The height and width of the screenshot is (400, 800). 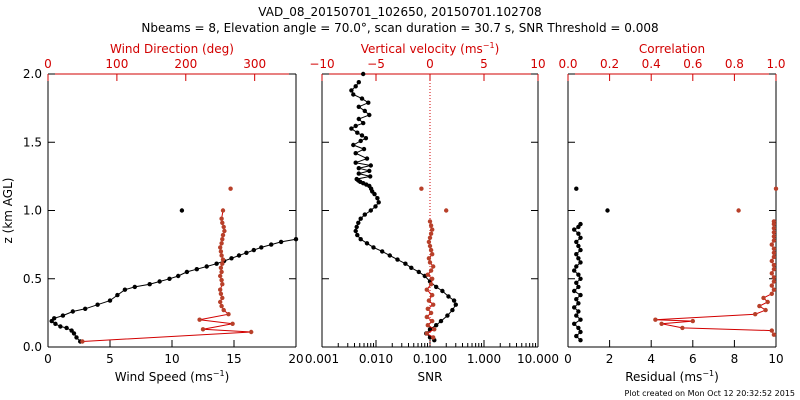 What do you see at coordinates (164, 377) in the screenshot?
I see `x-bottom-axis-label-text: Wind Speed (ms` at bounding box center [164, 377].